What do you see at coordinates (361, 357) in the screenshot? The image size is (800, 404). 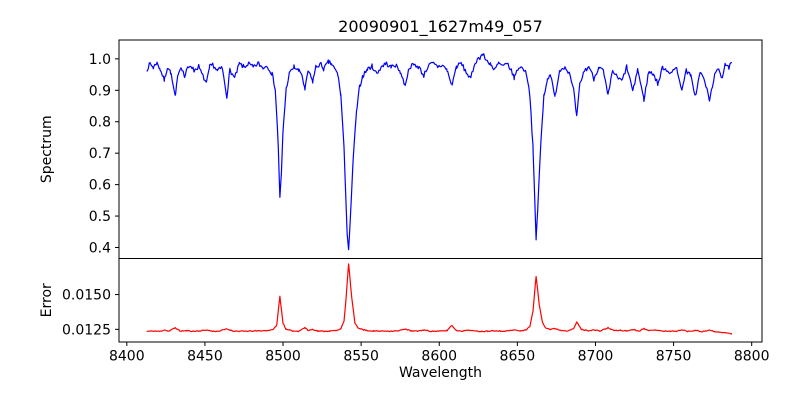 I see `x-tick-label: 8550` at bounding box center [361, 357].